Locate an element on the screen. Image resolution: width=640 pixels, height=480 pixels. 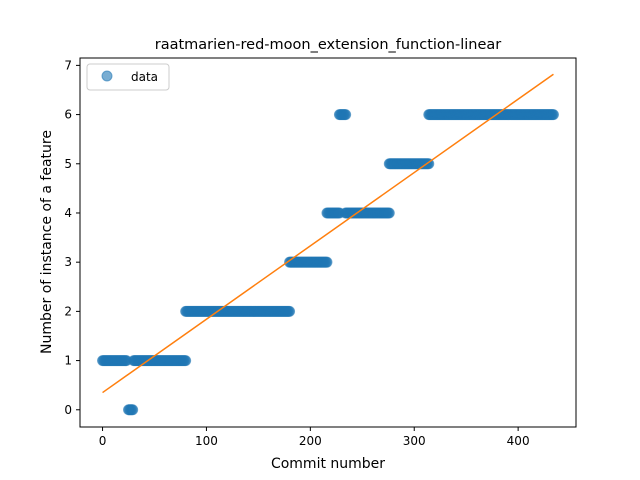
y-tick-label: 4 is located at coordinates (68, 213).